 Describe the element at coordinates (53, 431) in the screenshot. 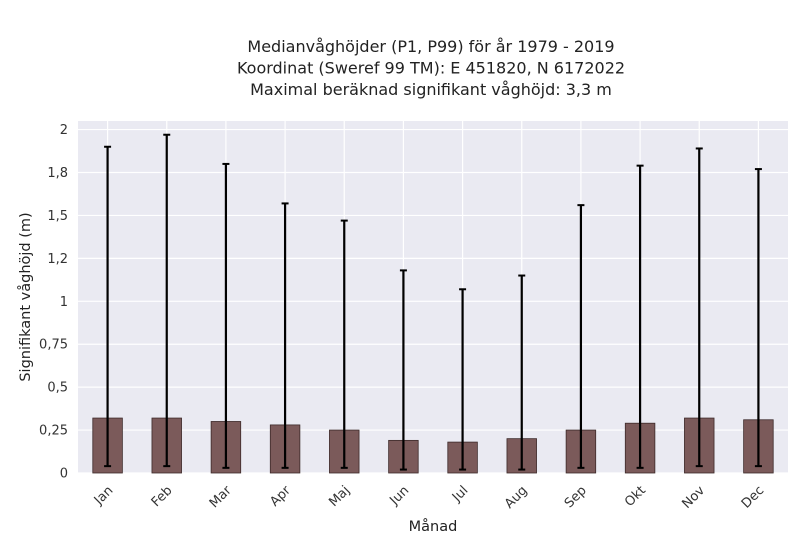

I see `y-tick-label: 0,25` at that location.